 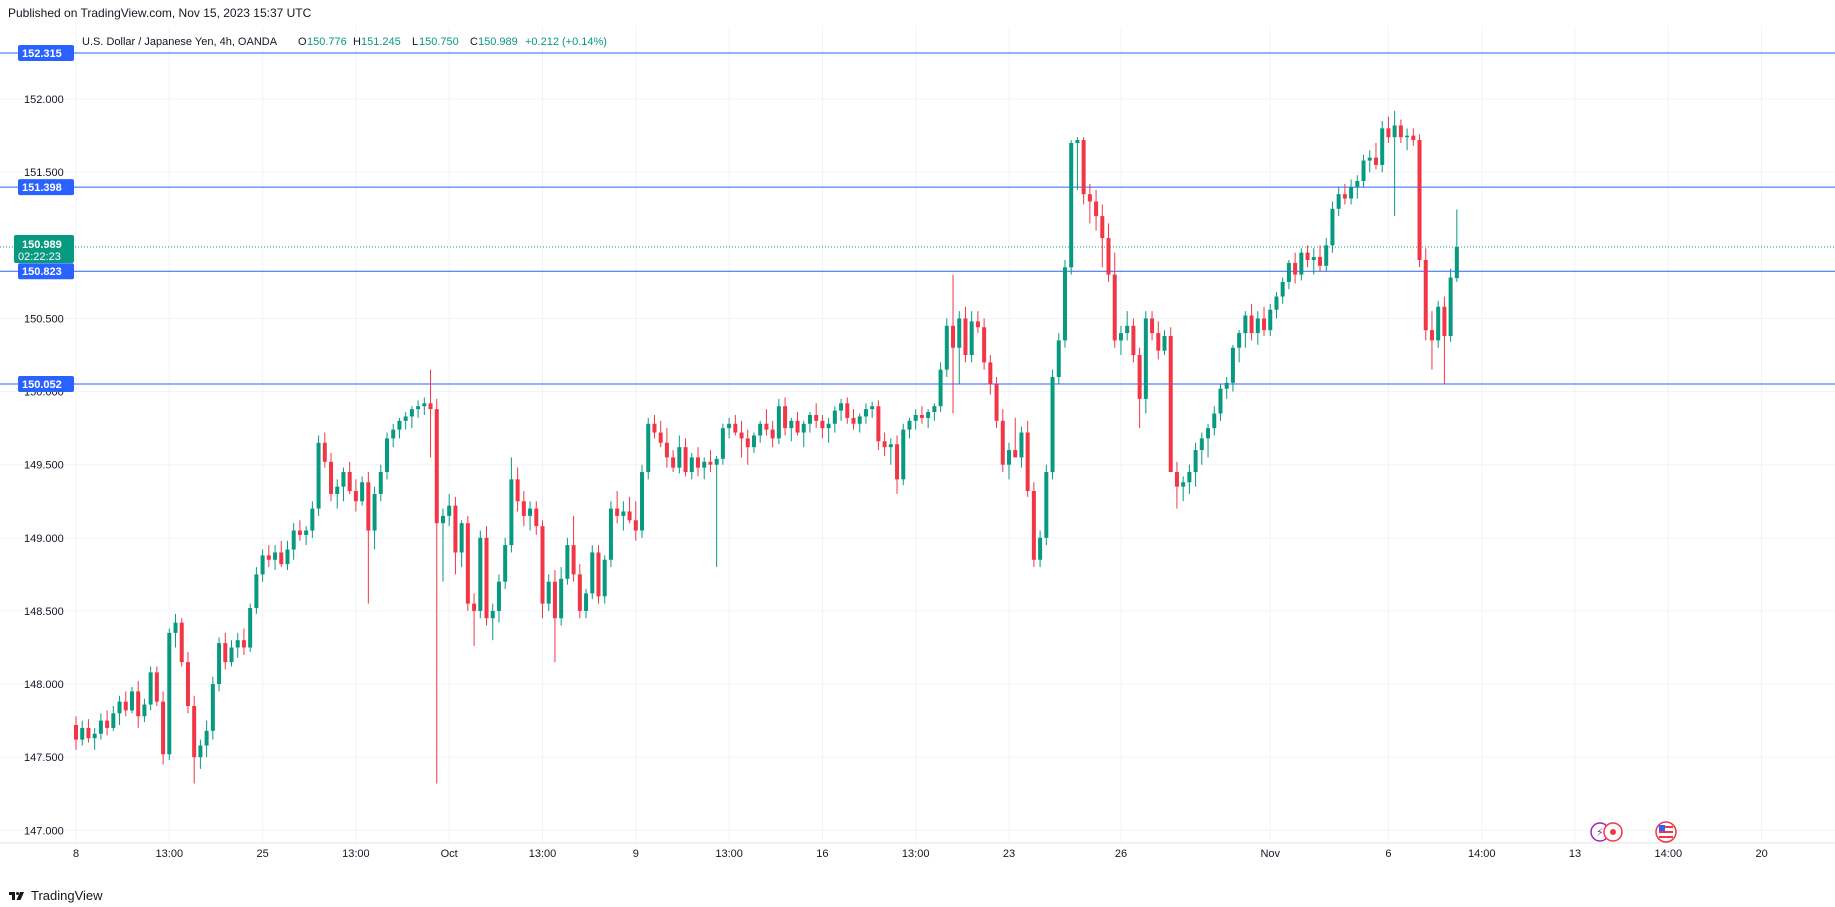 I want to click on tradingview-logo-icon, so click(x=16, y=895).